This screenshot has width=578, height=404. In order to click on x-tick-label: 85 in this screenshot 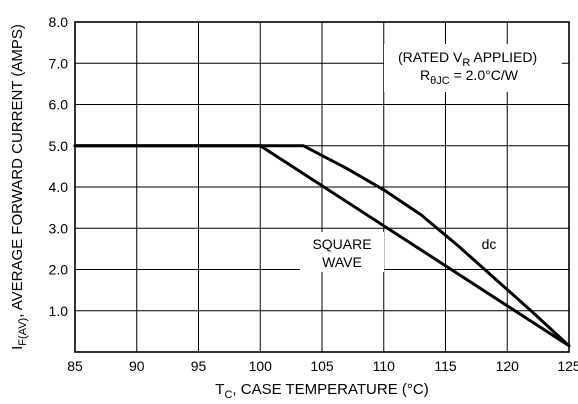, I will do `click(75, 366)`.